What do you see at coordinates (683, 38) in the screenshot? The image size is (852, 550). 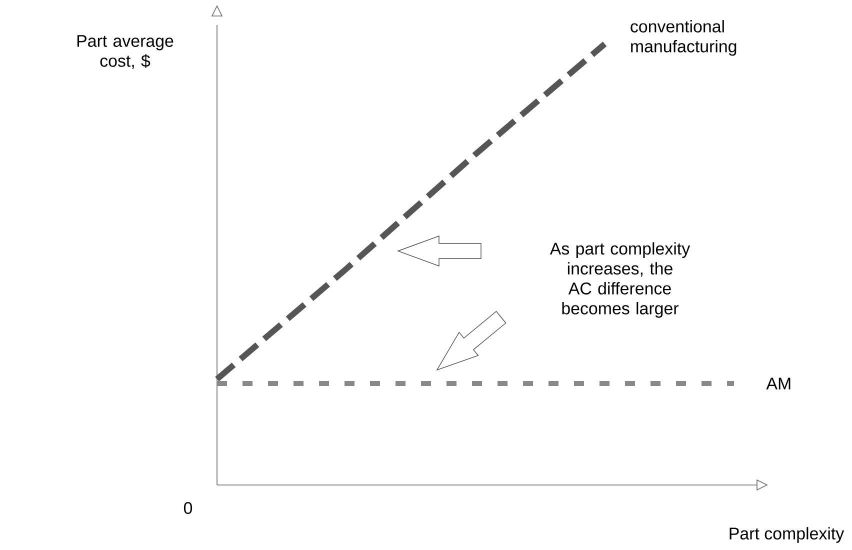 I see `series-label: conventional manufacturing` at bounding box center [683, 38].